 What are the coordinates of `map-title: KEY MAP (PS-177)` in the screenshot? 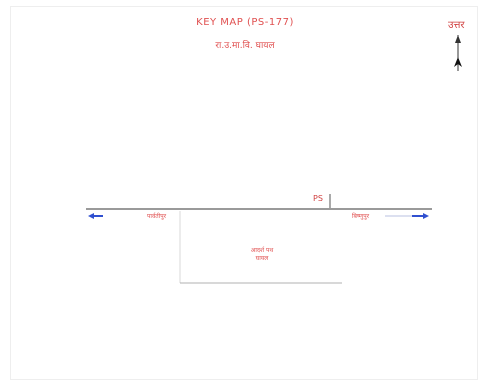 It's located at (245, 22).